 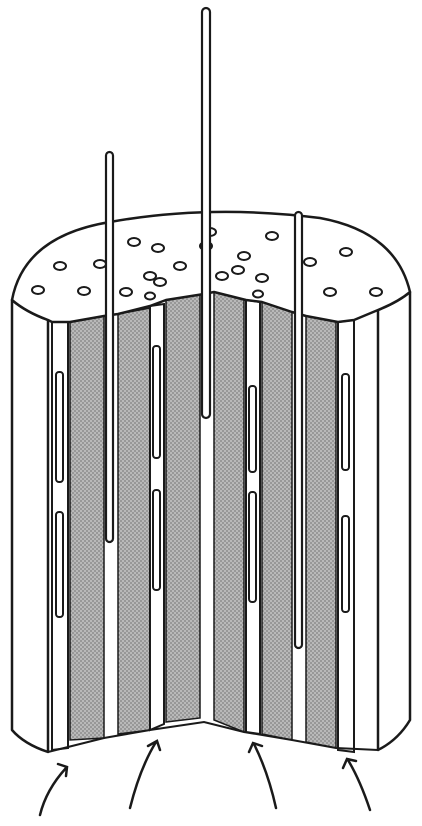 What do you see at coordinates (109, 347) in the screenshot?
I see `control-rod-left` at bounding box center [109, 347].